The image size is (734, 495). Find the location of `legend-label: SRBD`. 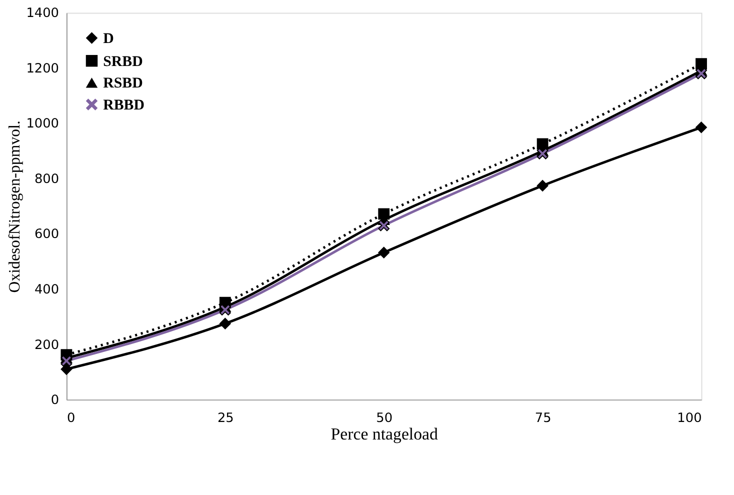

legend-label: SRBD is located at coordinates (123, 62).